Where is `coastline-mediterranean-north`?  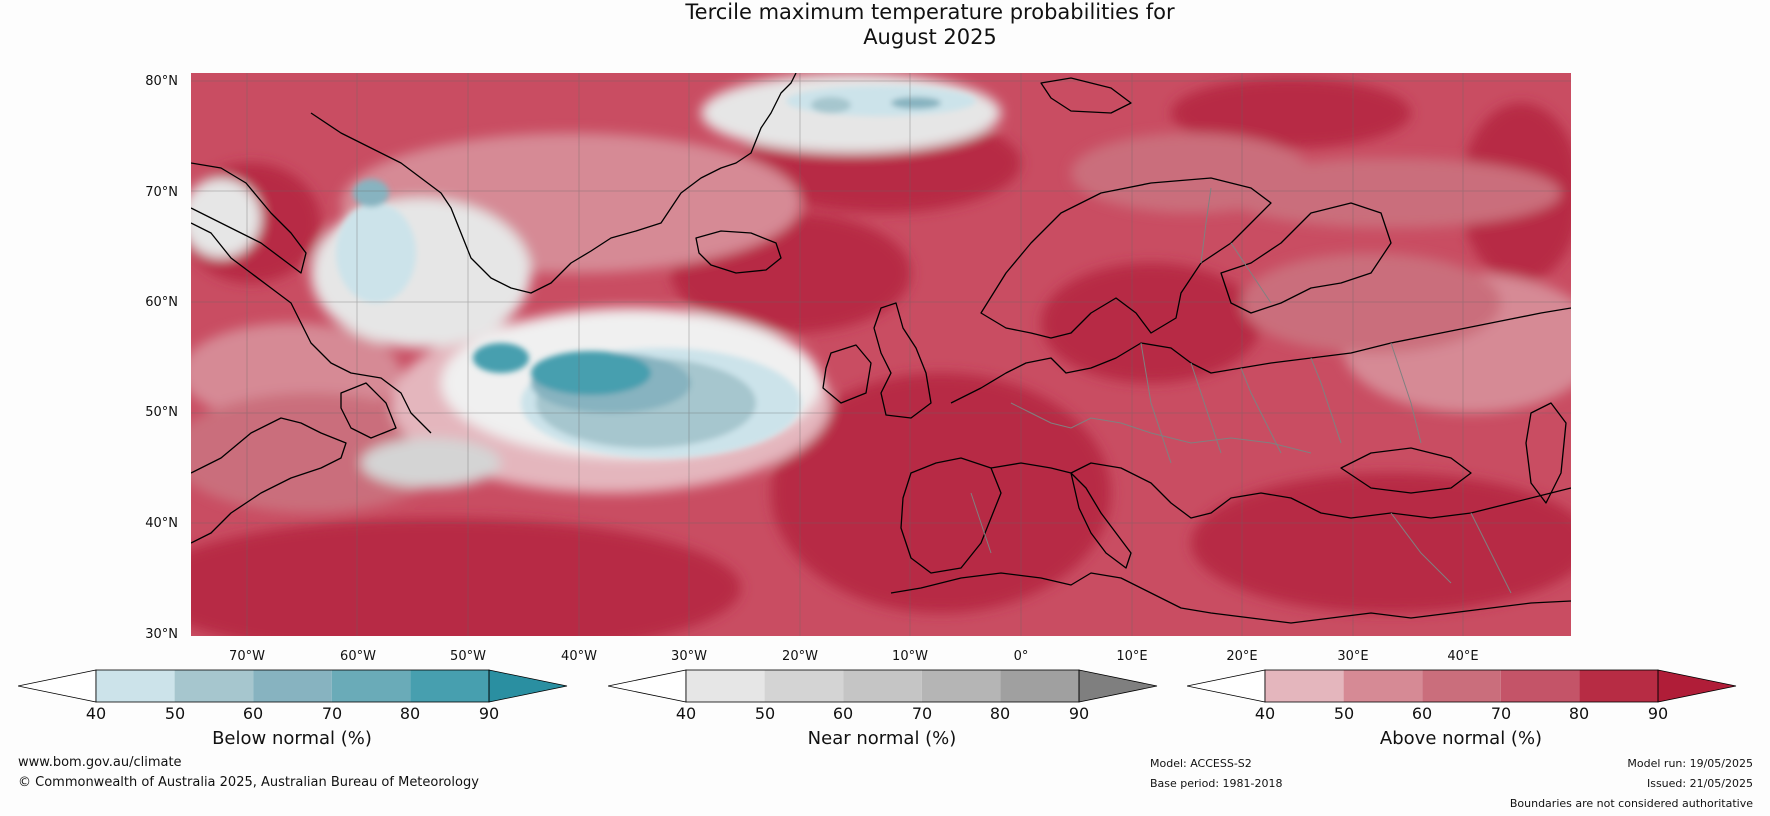
coastline-mediterranean-north is located at coordinates (1280, 490).